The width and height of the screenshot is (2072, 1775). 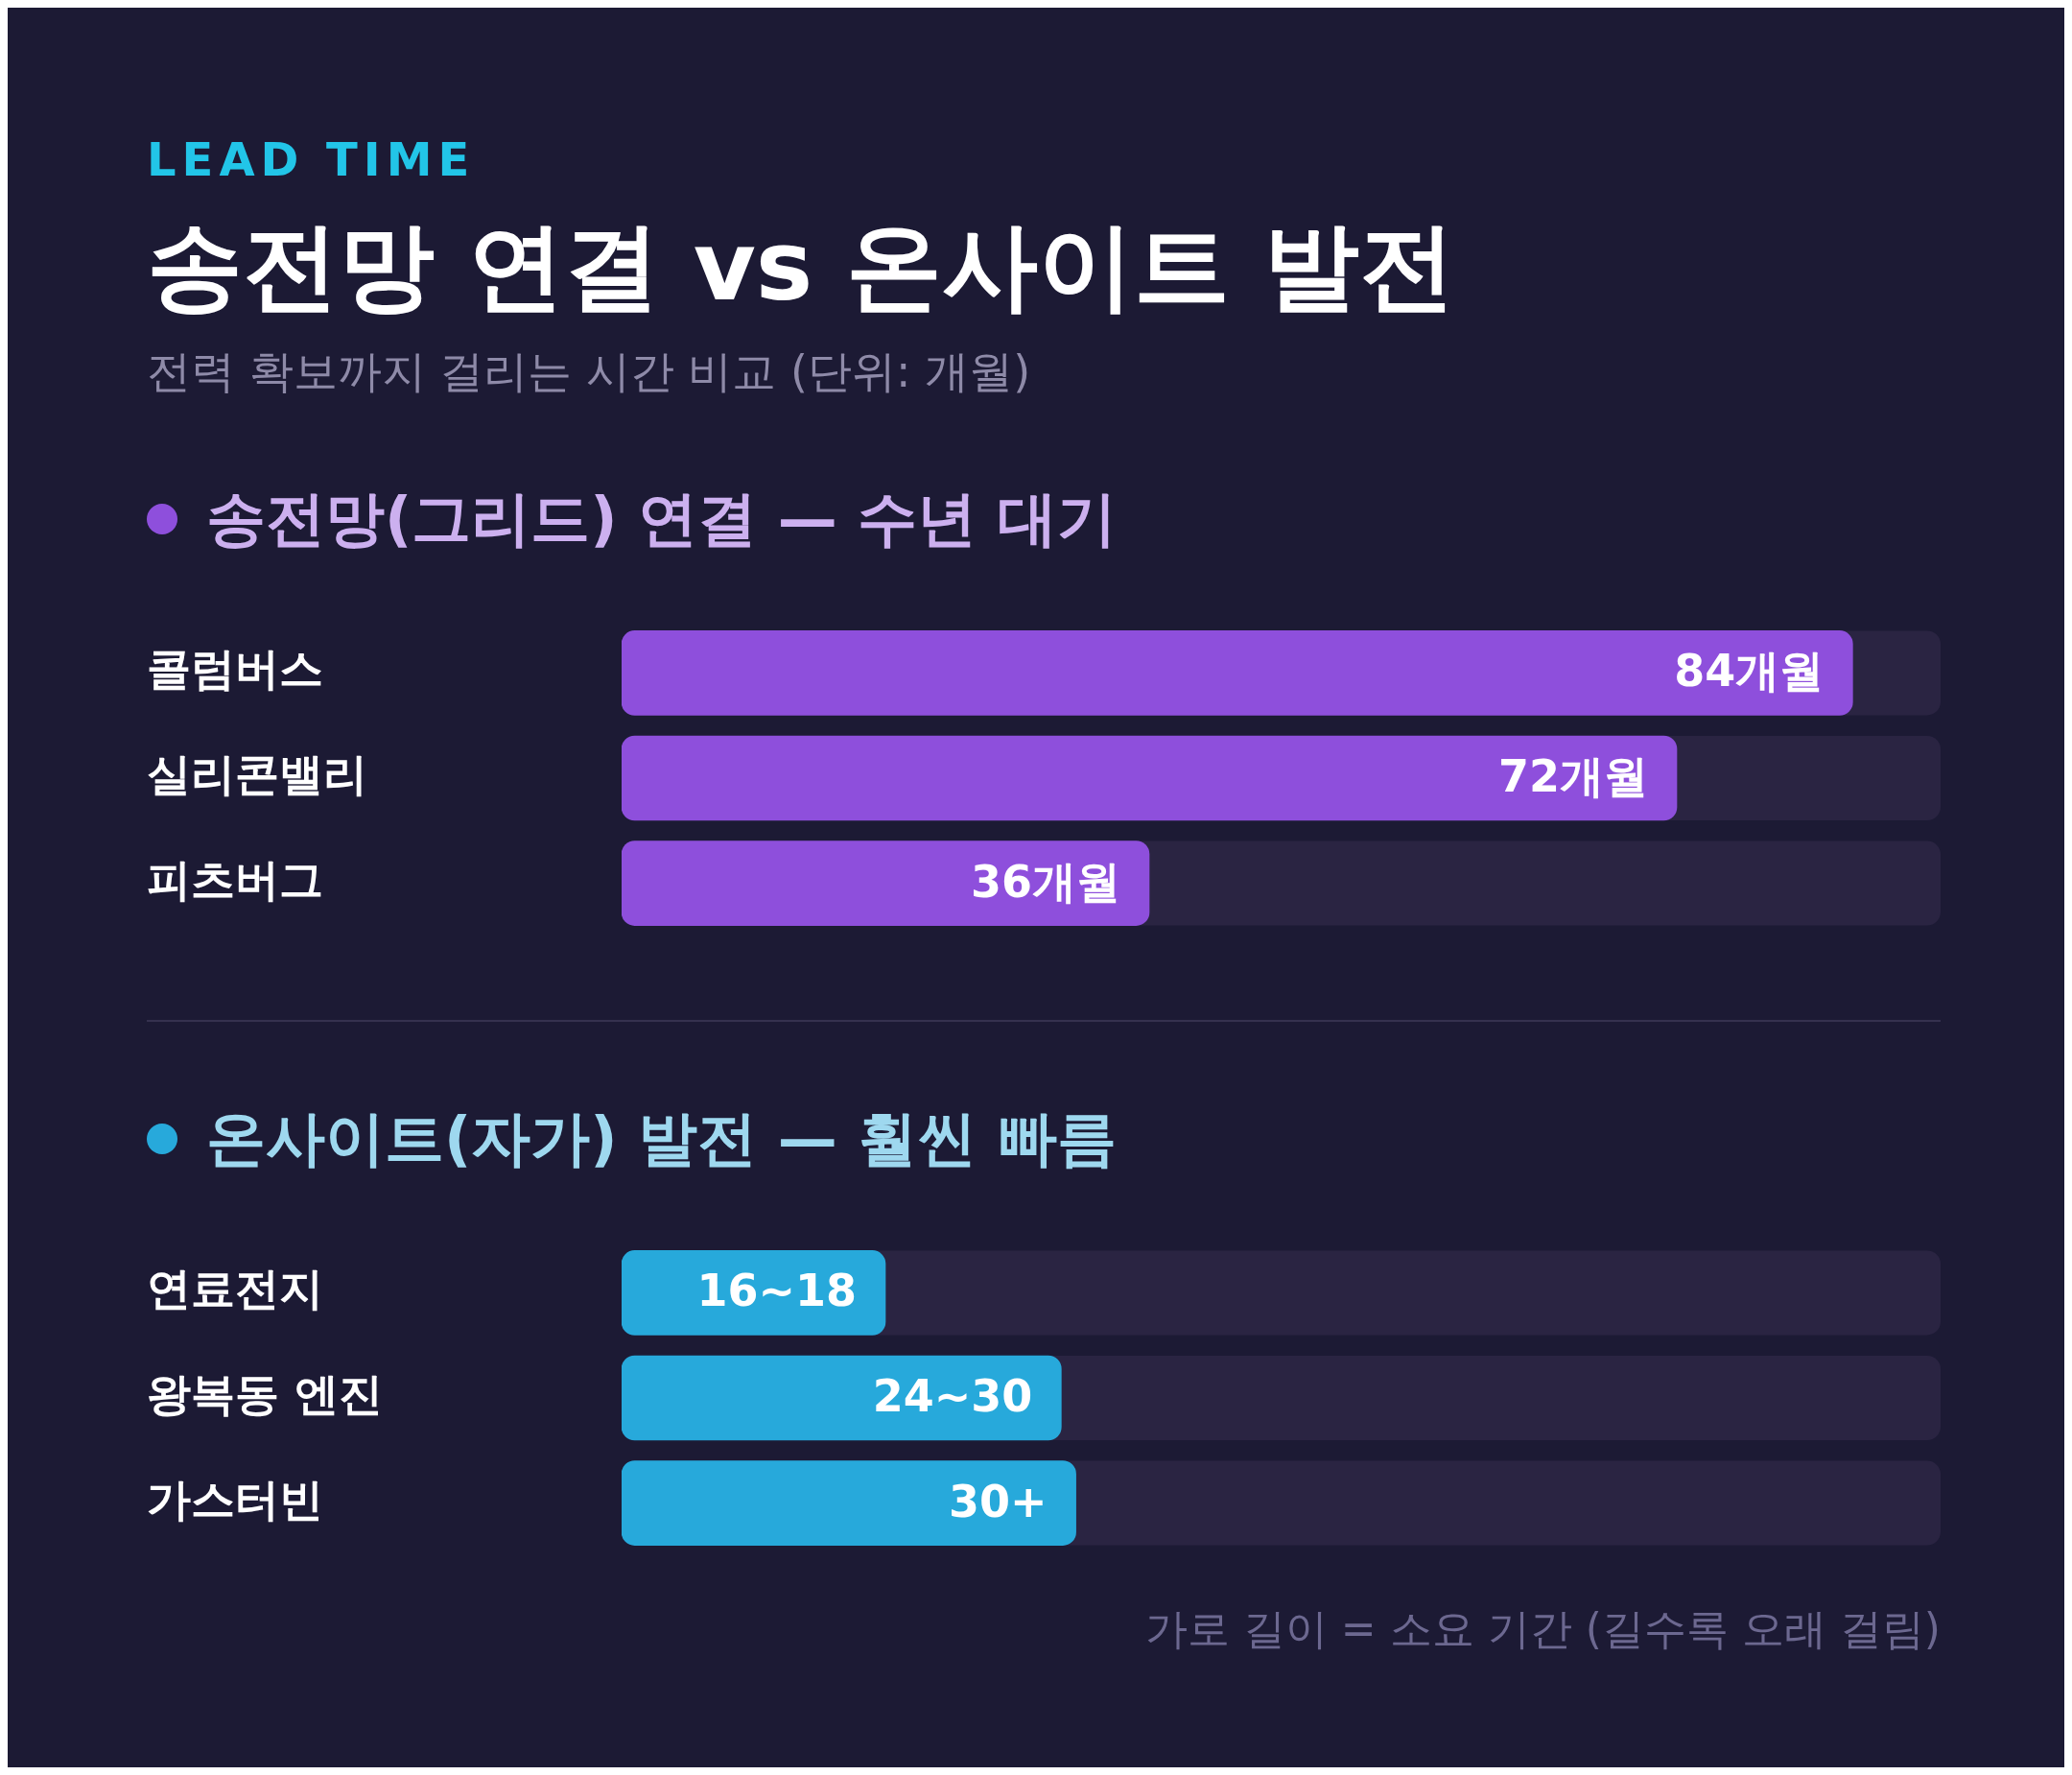 What do you see at coordinates (1045, 881) in the screenshot?
I see `data-label: 36개월` at bounding box center [1045, 881].